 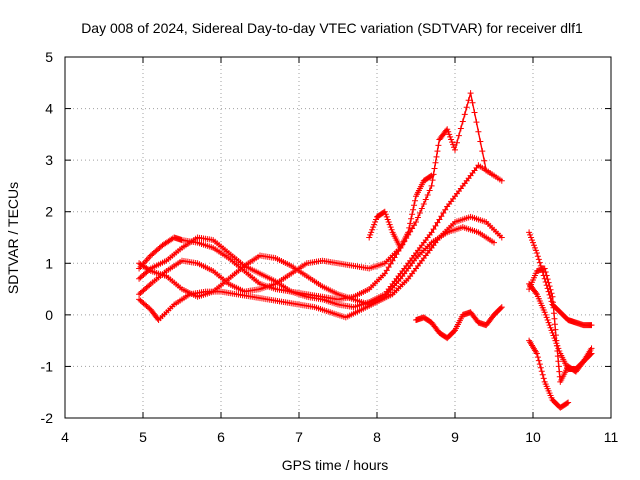 I want to click on y-tick-label: 4, so click(x=49, y=109).